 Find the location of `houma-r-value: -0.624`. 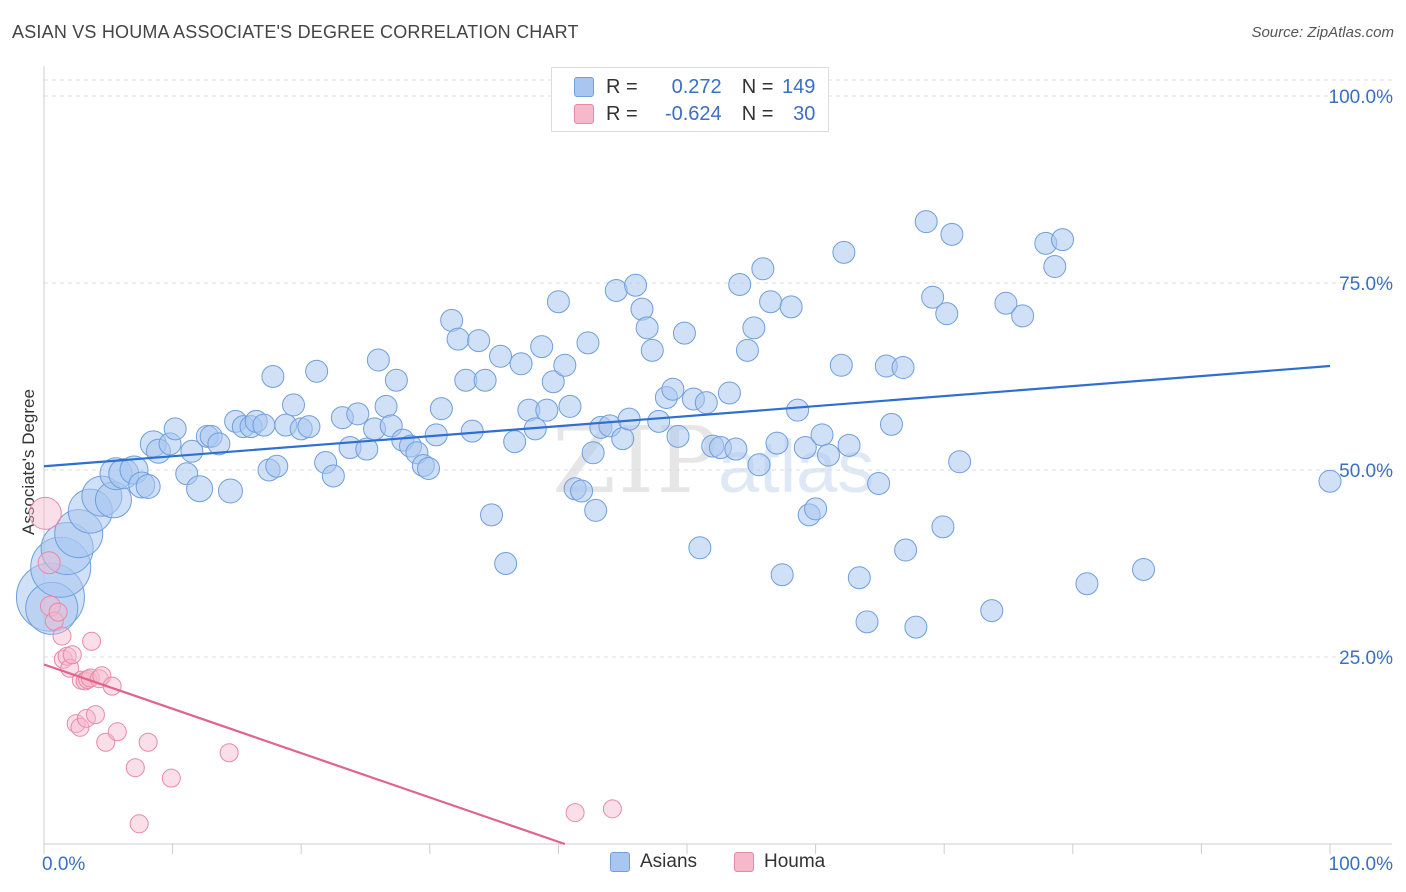

houma-r-value: -0.624 is located at coordinates (693, 113).